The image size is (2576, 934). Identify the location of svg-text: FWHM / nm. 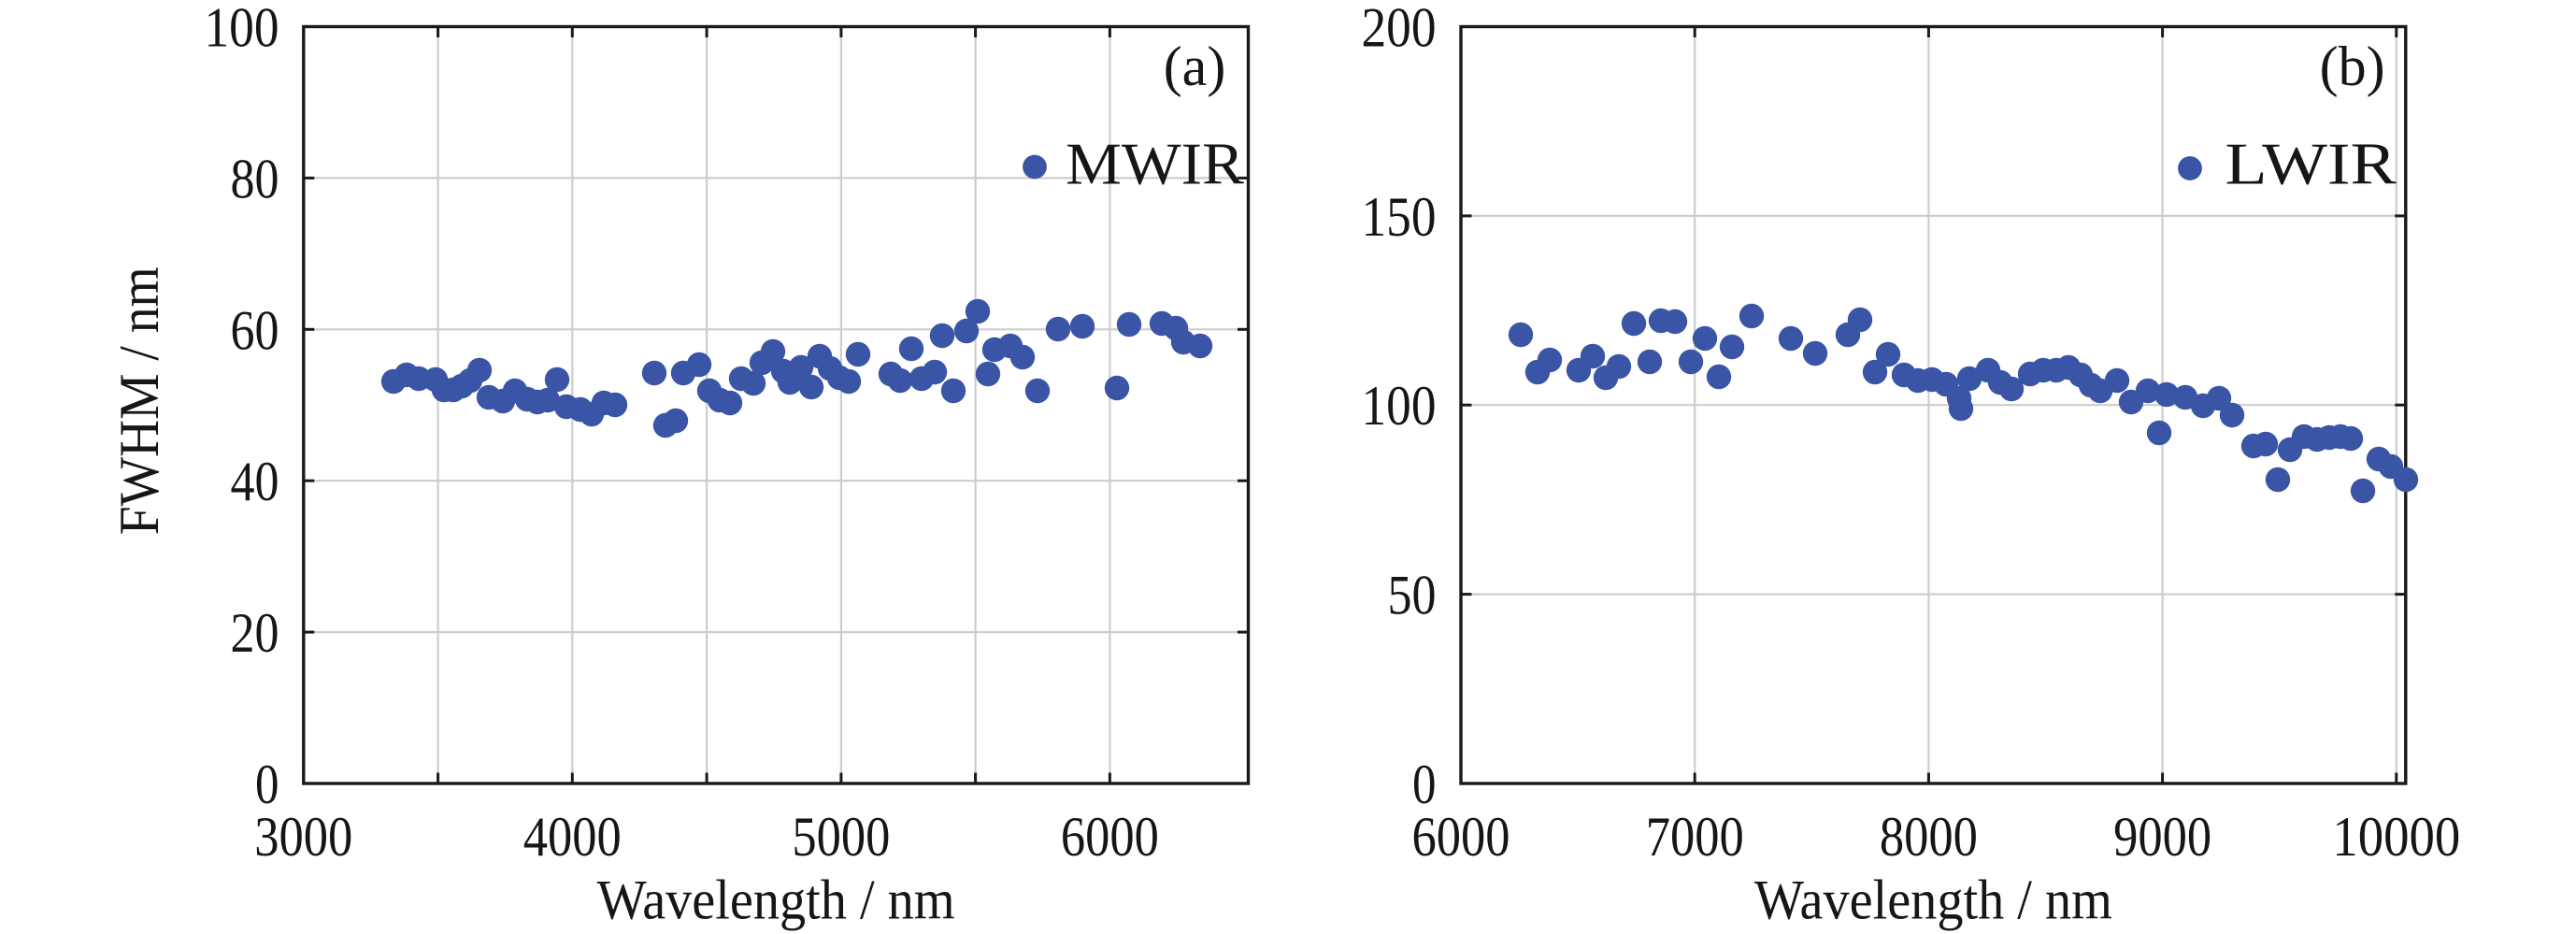
(139, 400).